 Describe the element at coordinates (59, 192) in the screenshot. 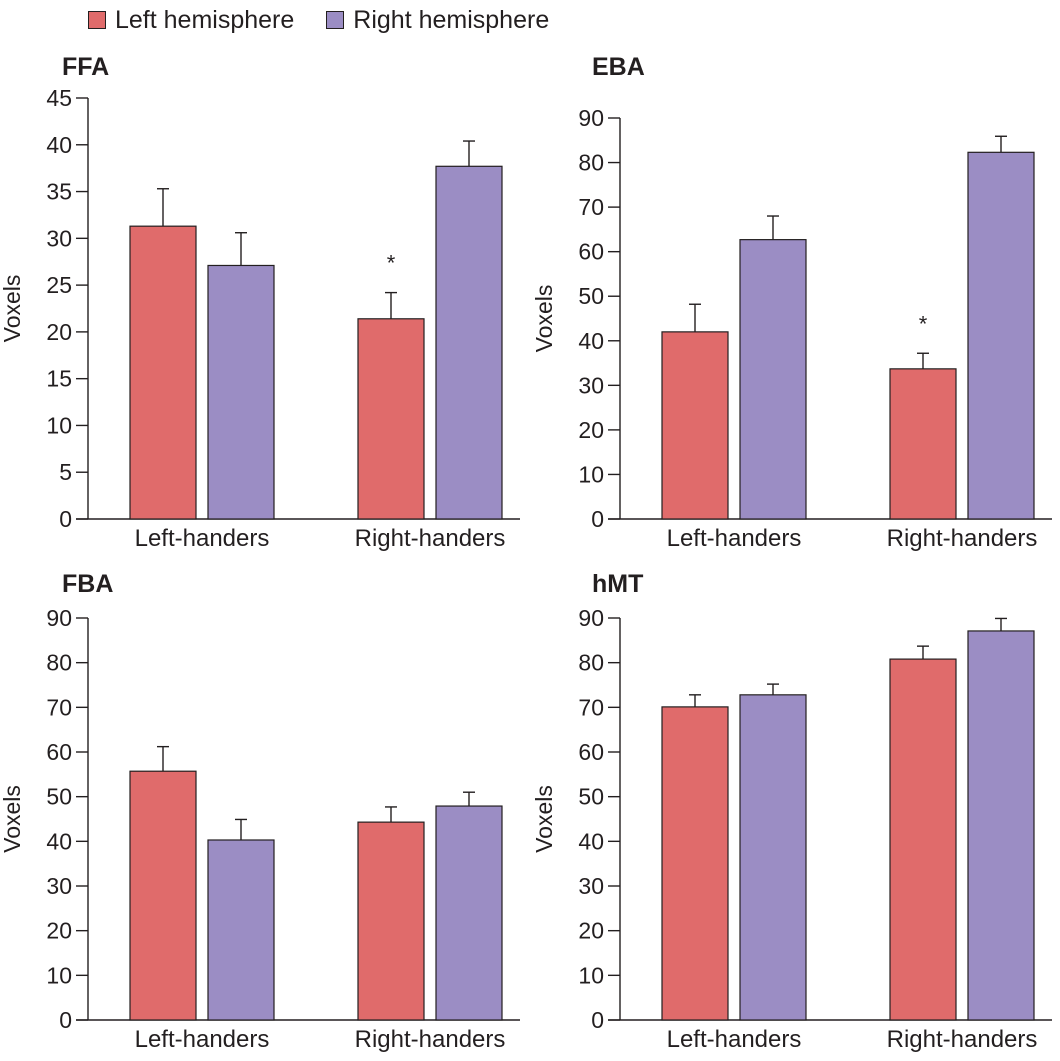

I see `y-tick-label: 35` at that location.